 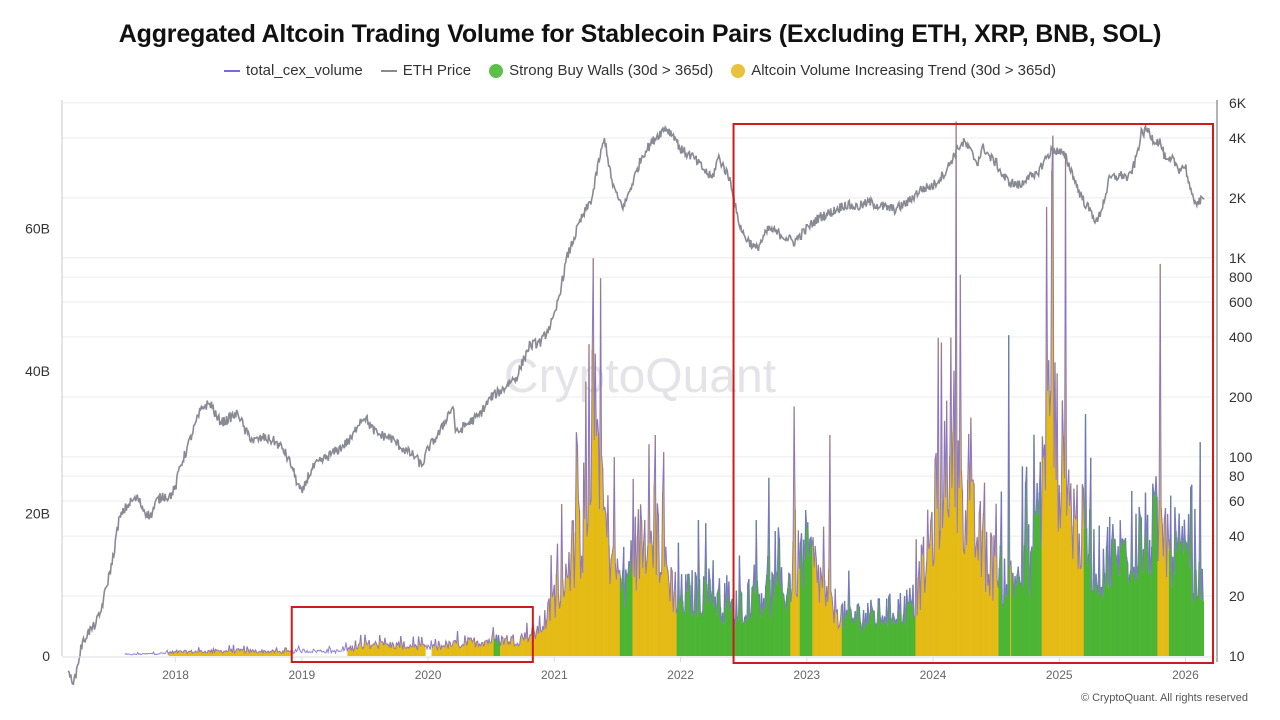 I want to click on legend-item-total-cex-volume: total_cex_volume, so click(x=293, y=70).